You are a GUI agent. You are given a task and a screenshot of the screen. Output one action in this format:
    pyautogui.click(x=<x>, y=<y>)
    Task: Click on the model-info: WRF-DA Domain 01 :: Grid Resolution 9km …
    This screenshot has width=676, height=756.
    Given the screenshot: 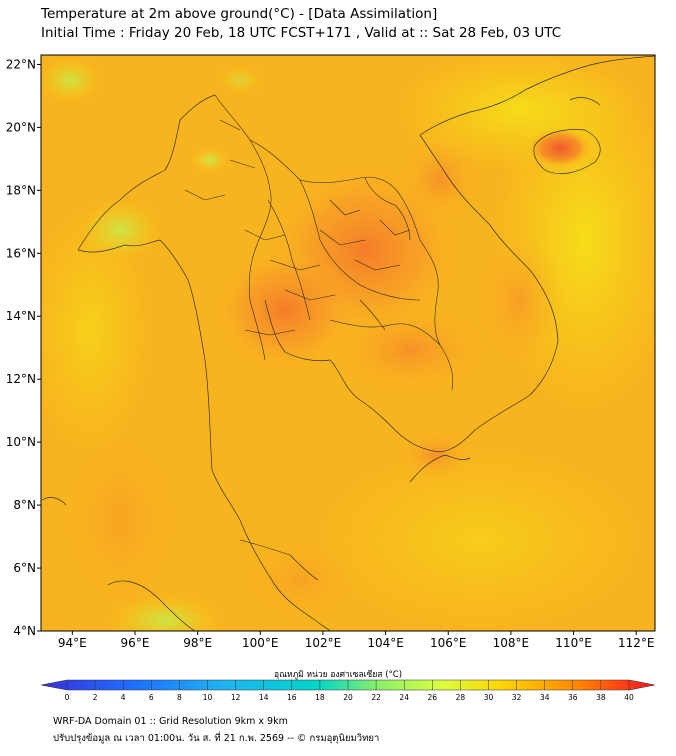 What is the action you would take?
    pyautogui.click(x=170, y=721)
    